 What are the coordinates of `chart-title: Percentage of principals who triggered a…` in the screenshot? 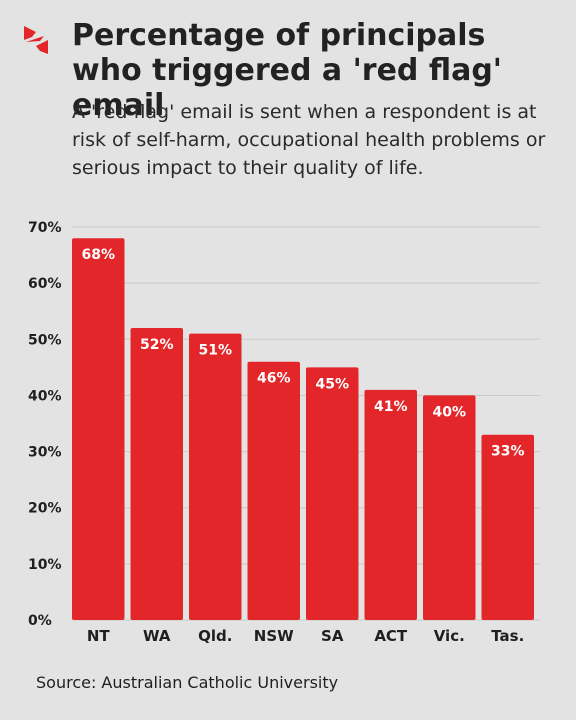 It's located at (287, 70).